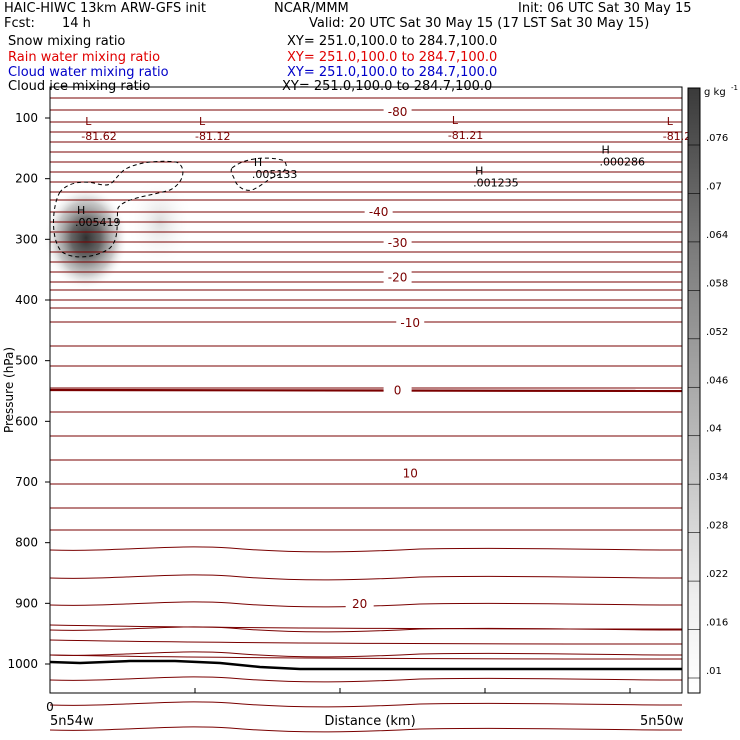  What do you see at coordinates (369, 721) in the screenshot?
I see `x-axis-title: Distance (km)` at bounding box center [369, 721].